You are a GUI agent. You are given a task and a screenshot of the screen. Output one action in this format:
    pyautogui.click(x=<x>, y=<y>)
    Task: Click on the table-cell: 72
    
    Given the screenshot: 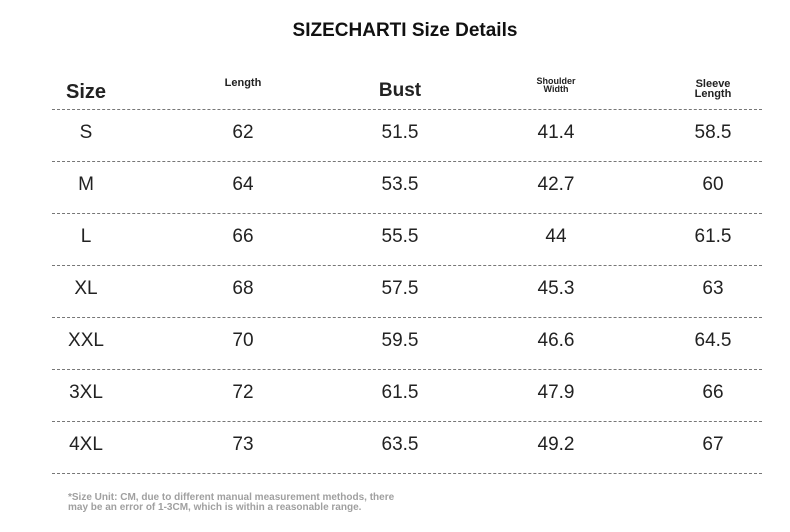 What is the action you would take?
    pyautogui.click(x=243, y=392)
    